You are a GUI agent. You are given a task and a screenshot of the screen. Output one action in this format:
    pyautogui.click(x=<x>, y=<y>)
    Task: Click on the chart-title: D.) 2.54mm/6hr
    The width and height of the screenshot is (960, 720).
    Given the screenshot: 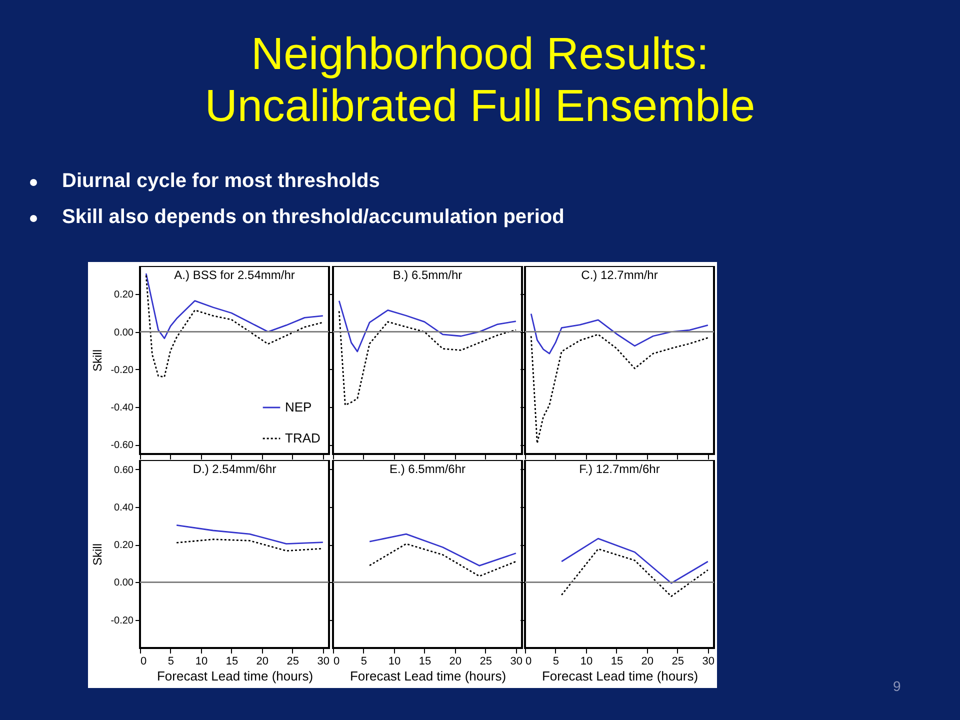 What is the action you would take?
    pyautogui.click(x=234, y=469)
    